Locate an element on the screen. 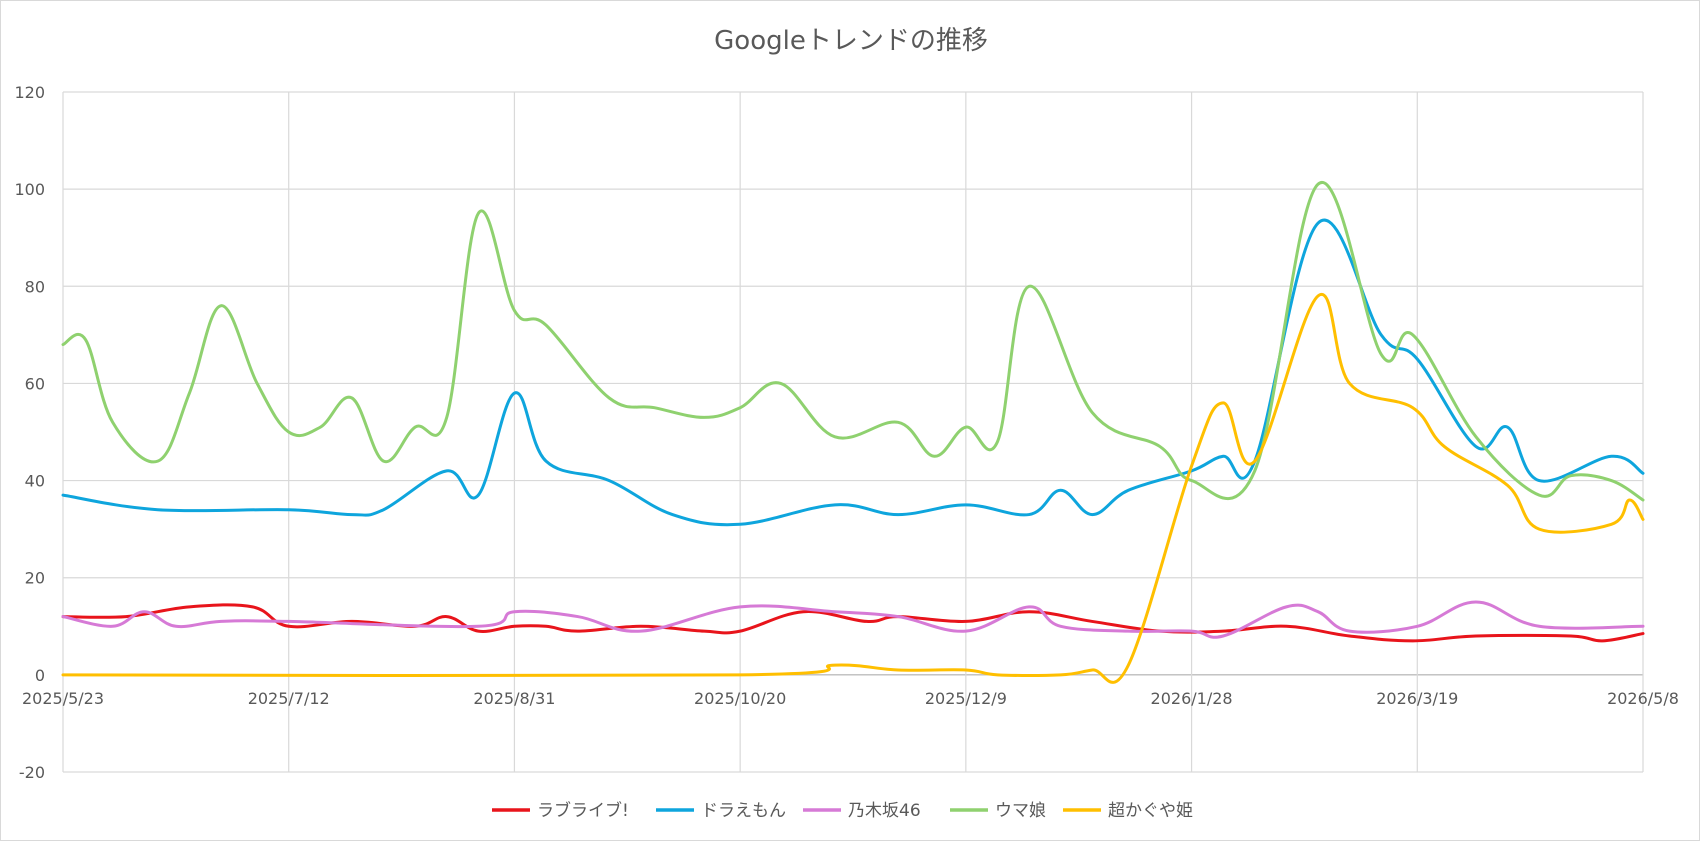  x-tick-label: 2025/12/9 is located at coordinates (966, 698).